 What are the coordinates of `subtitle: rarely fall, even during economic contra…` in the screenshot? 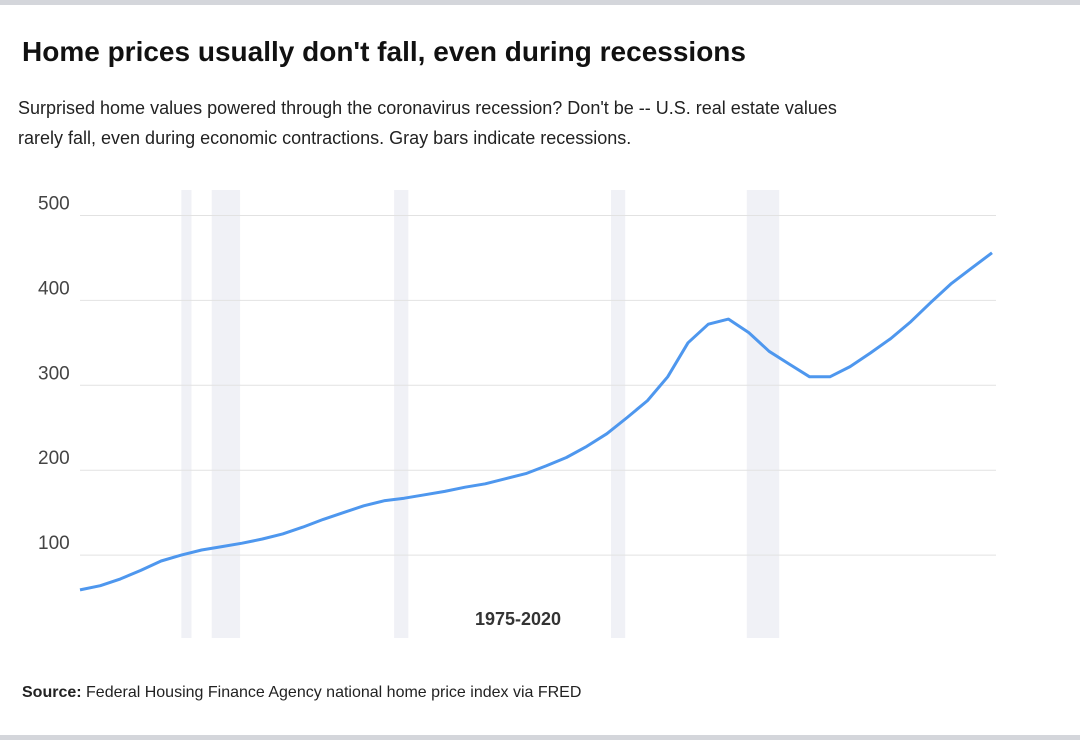 It's located at (325, 138).